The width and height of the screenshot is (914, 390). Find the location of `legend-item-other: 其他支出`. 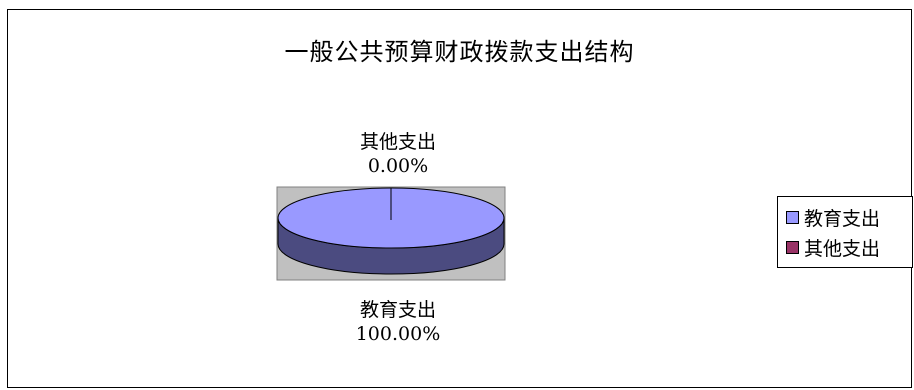

legend-item-other: 其他支出 is located at coordinates (833, 247).